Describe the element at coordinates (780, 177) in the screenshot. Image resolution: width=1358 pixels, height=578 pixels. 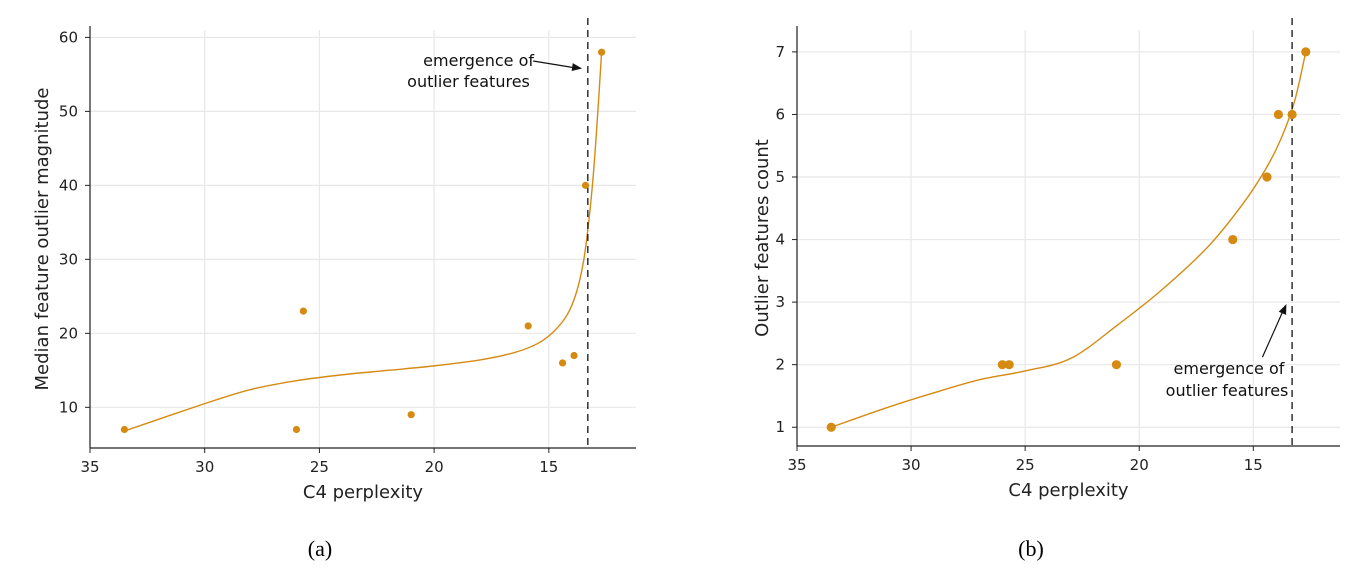
I see `y-tick-label: 5` at that location.